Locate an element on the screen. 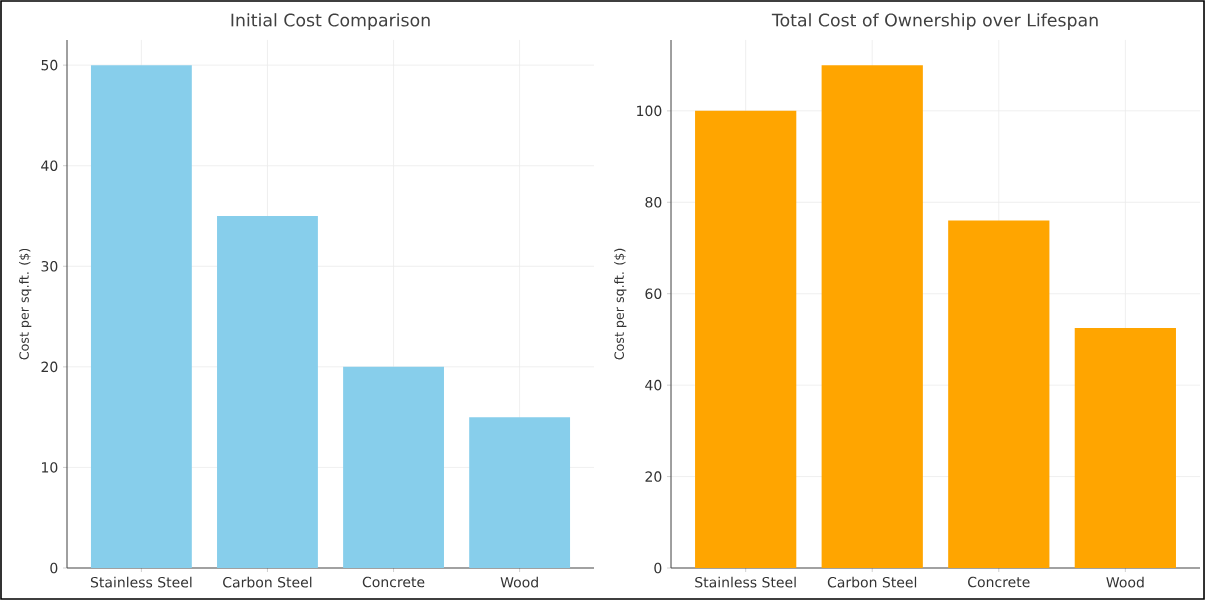 This screenshot has width=1205, height=600. y-tick-label: 50 is located at coordinates (49, 65).